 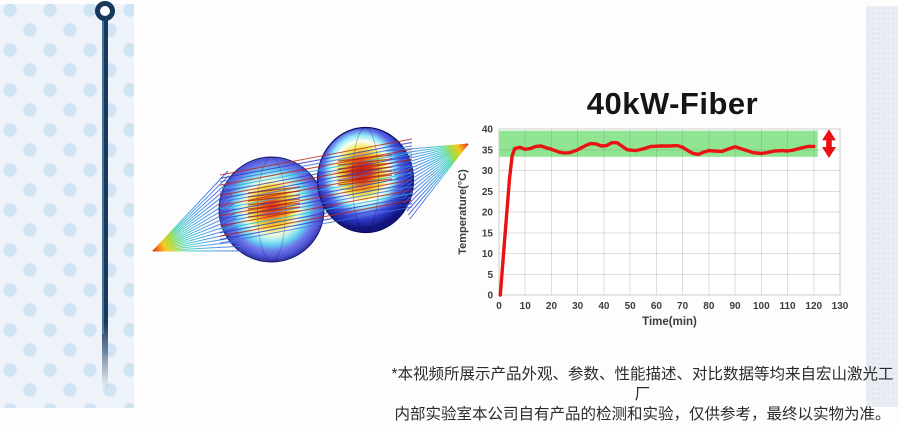 I want to click on svg-text: 120, so click(x=813, y=306).